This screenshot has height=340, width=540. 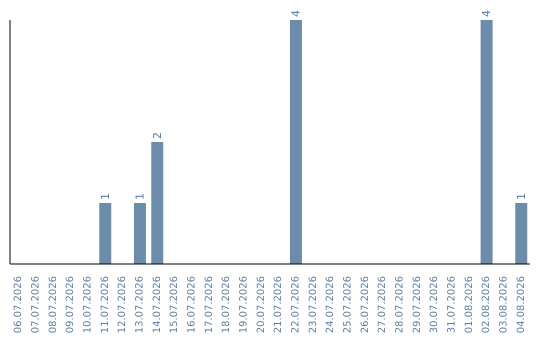 I want to click on x-tick-label: 01.08.2026, so click(x=469, y=305).